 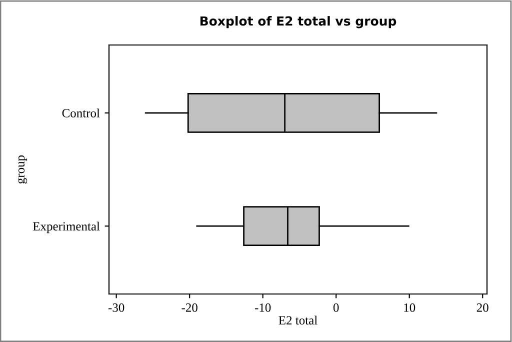 What do you see at coordinates (81, 113) in the screenshot?
I see `y-tick-label: Control` at bounding box center [81, 113].